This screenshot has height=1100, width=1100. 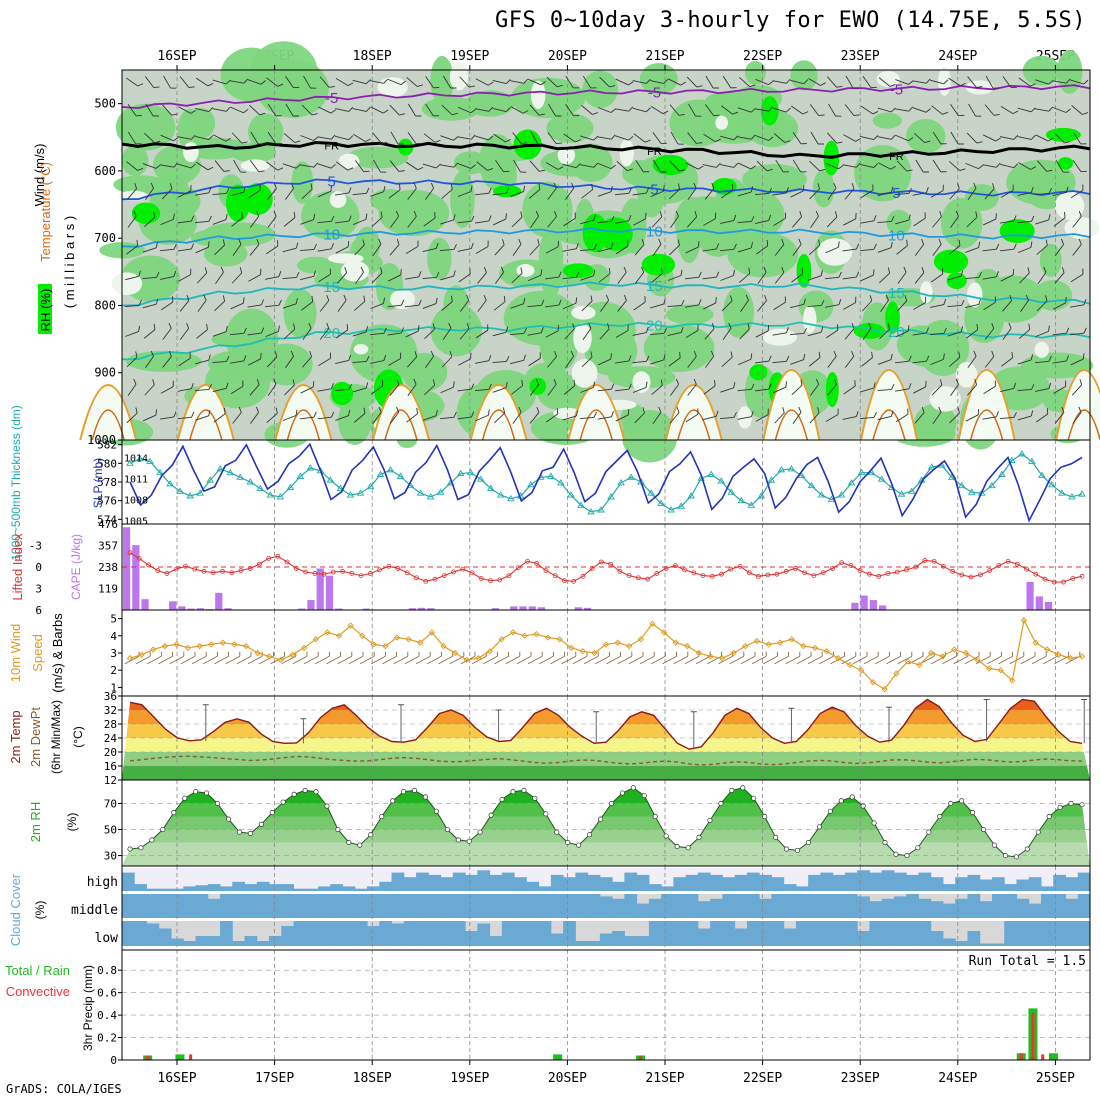 I want to click on temp-band, so click(x=606, y=773).